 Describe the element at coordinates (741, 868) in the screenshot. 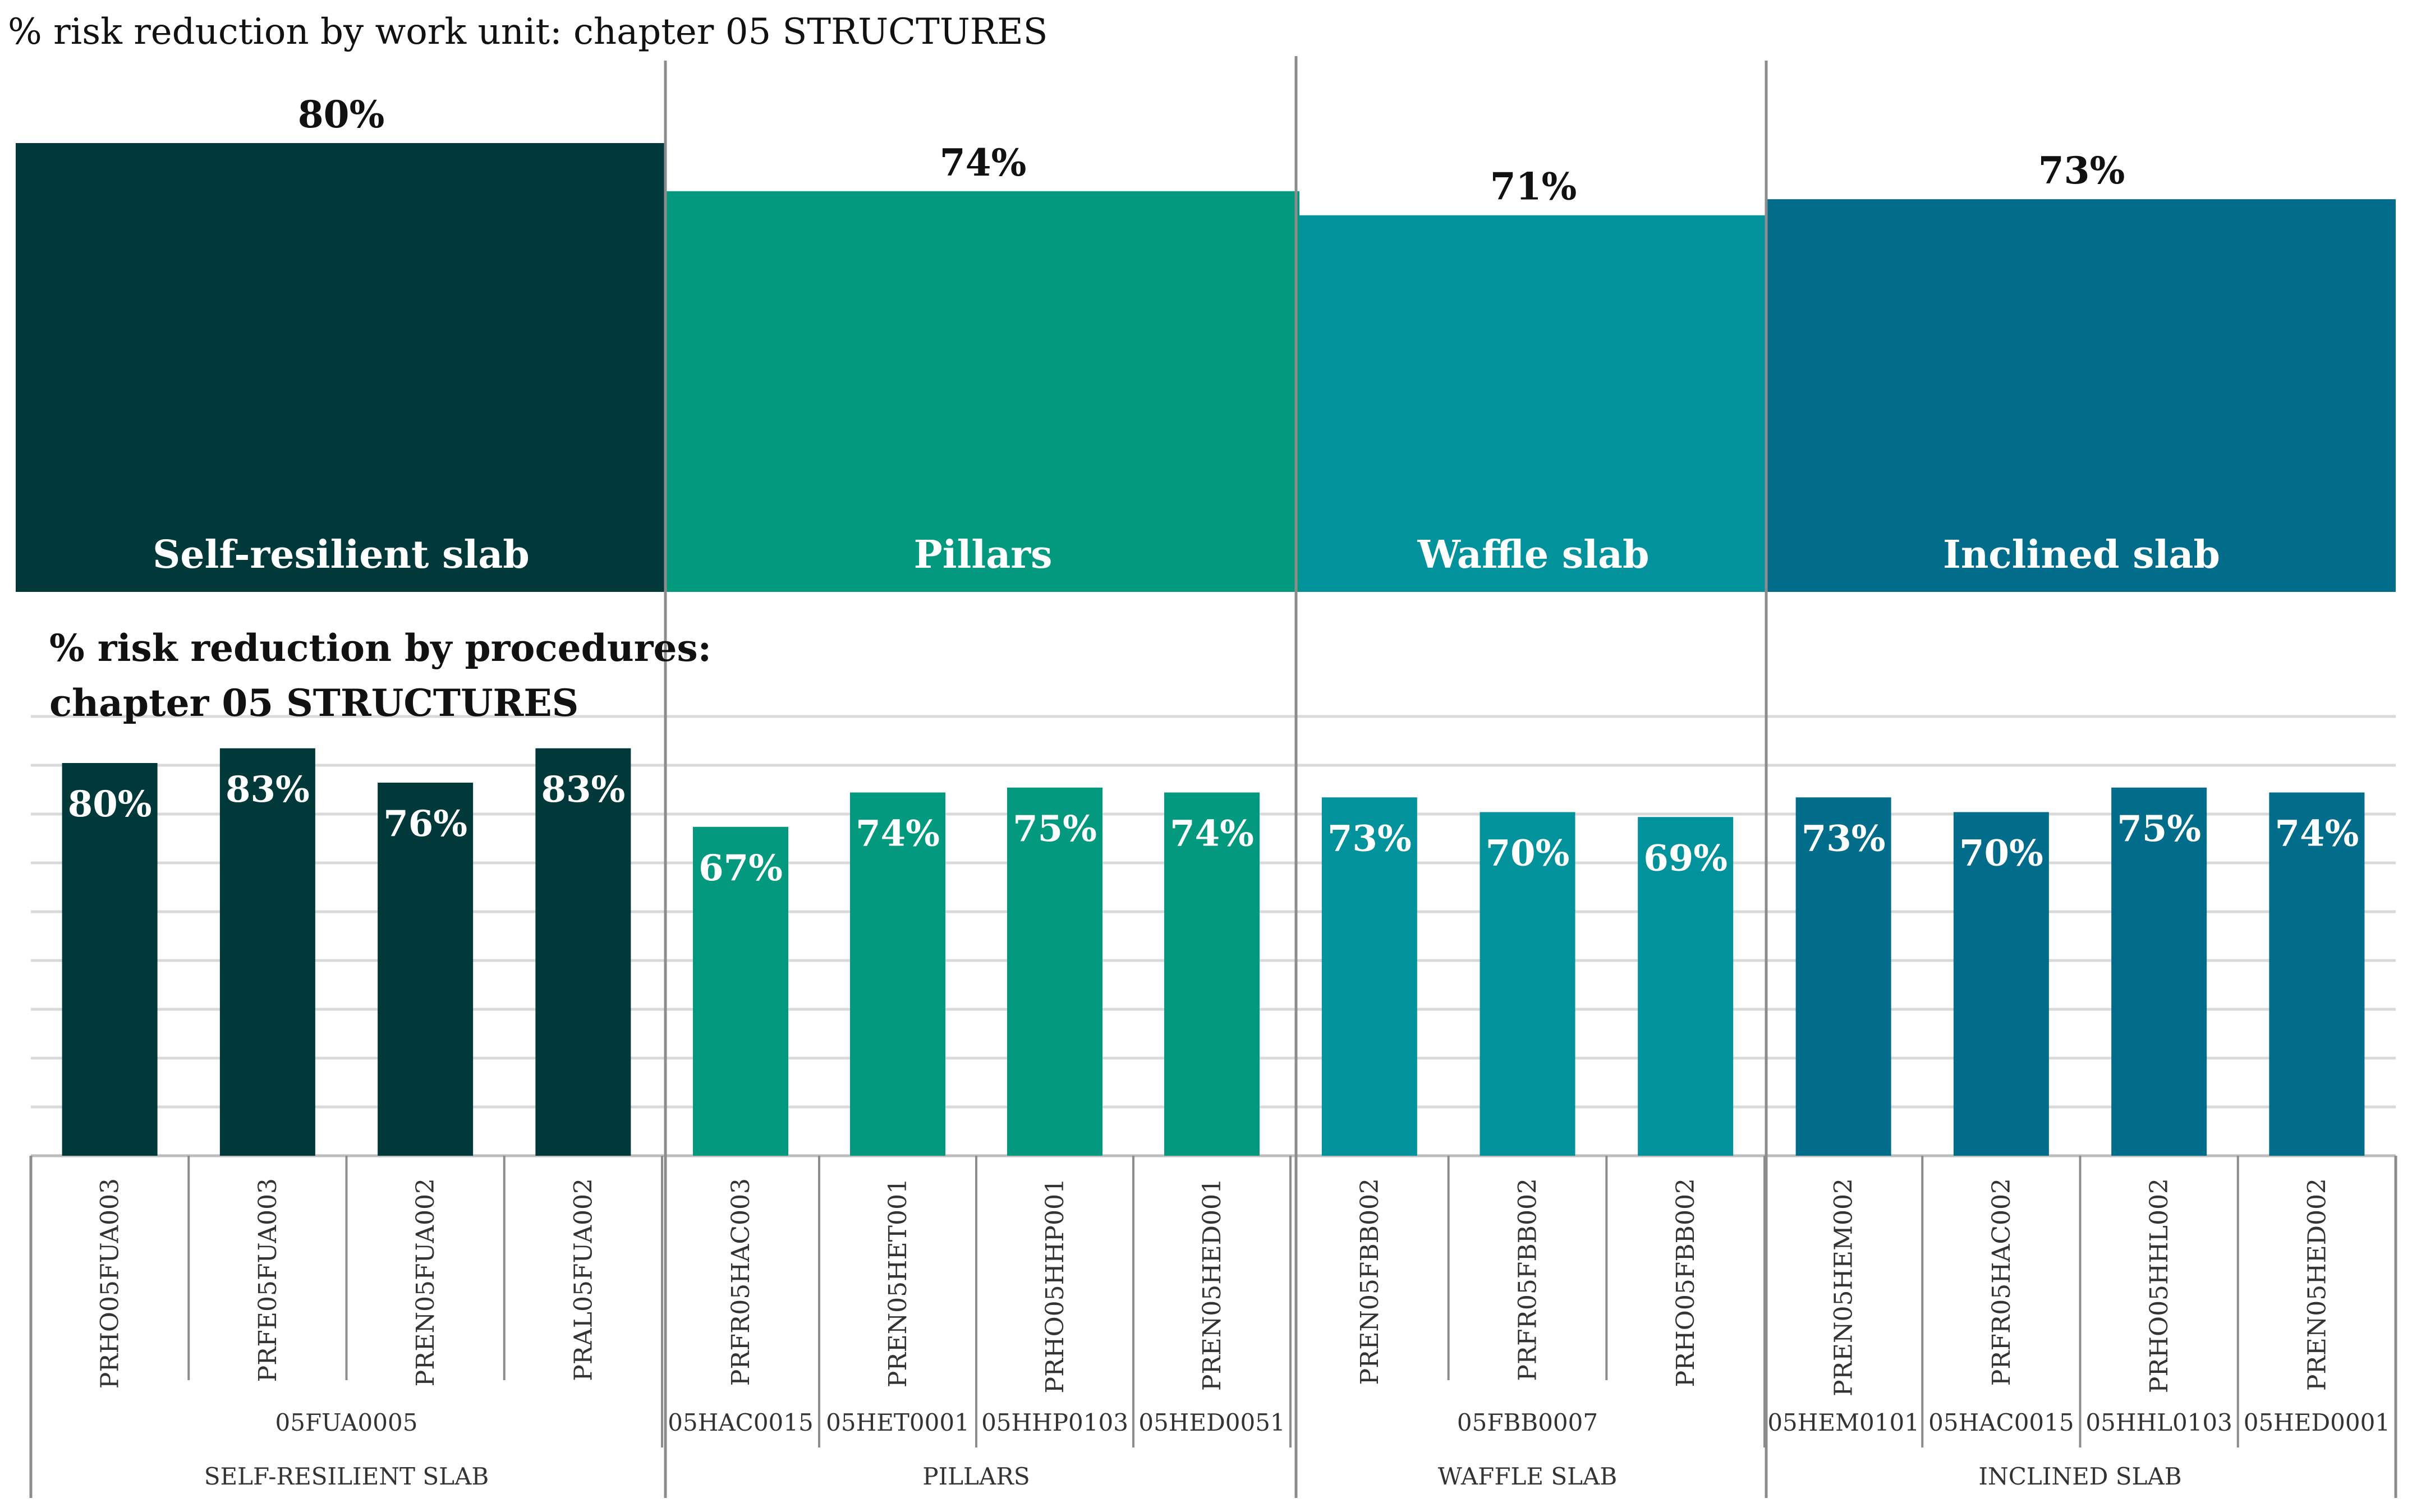

I see `procedure-value-5: 67%` at that location.